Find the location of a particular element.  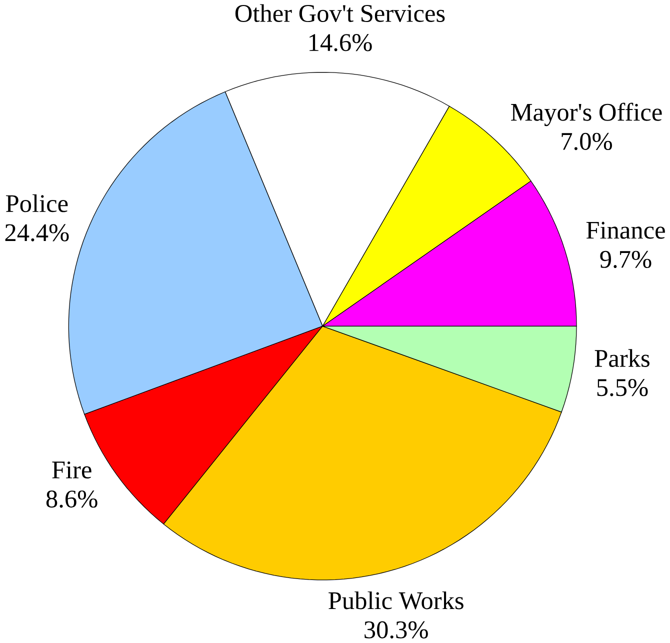

slice-label: Other Gov't Services is located at coordinates (340, 13).